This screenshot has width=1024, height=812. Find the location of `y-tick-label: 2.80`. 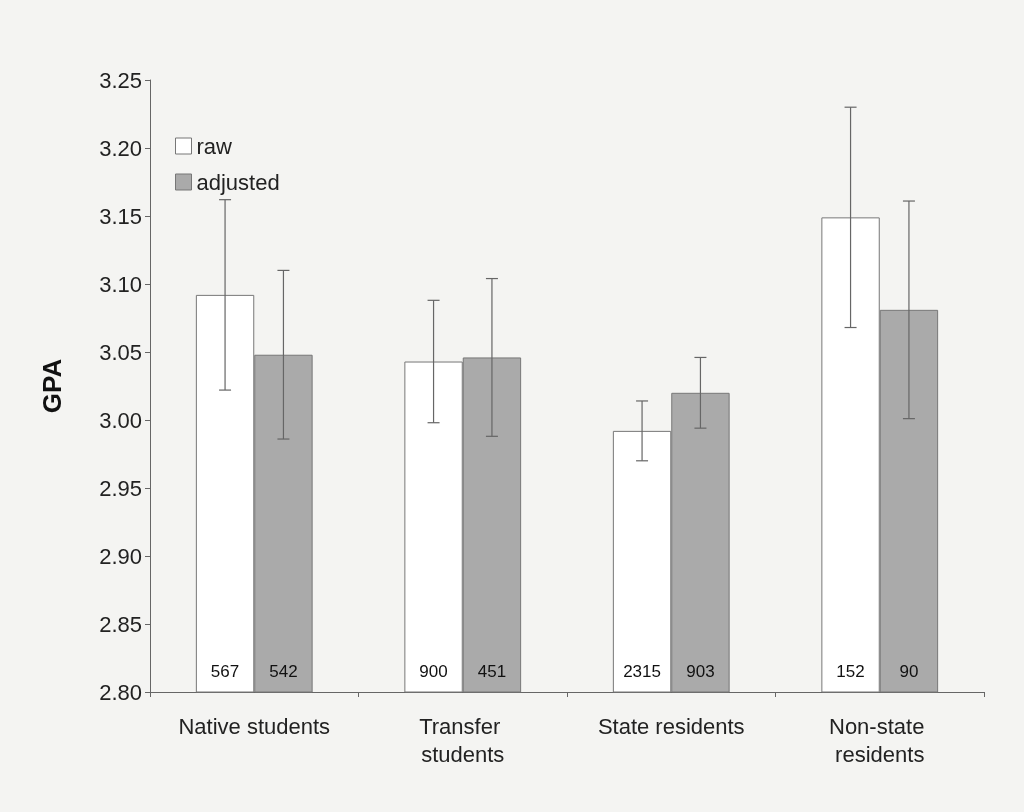

y-tick-label: 2.80 is located at coordinates (120, 692).